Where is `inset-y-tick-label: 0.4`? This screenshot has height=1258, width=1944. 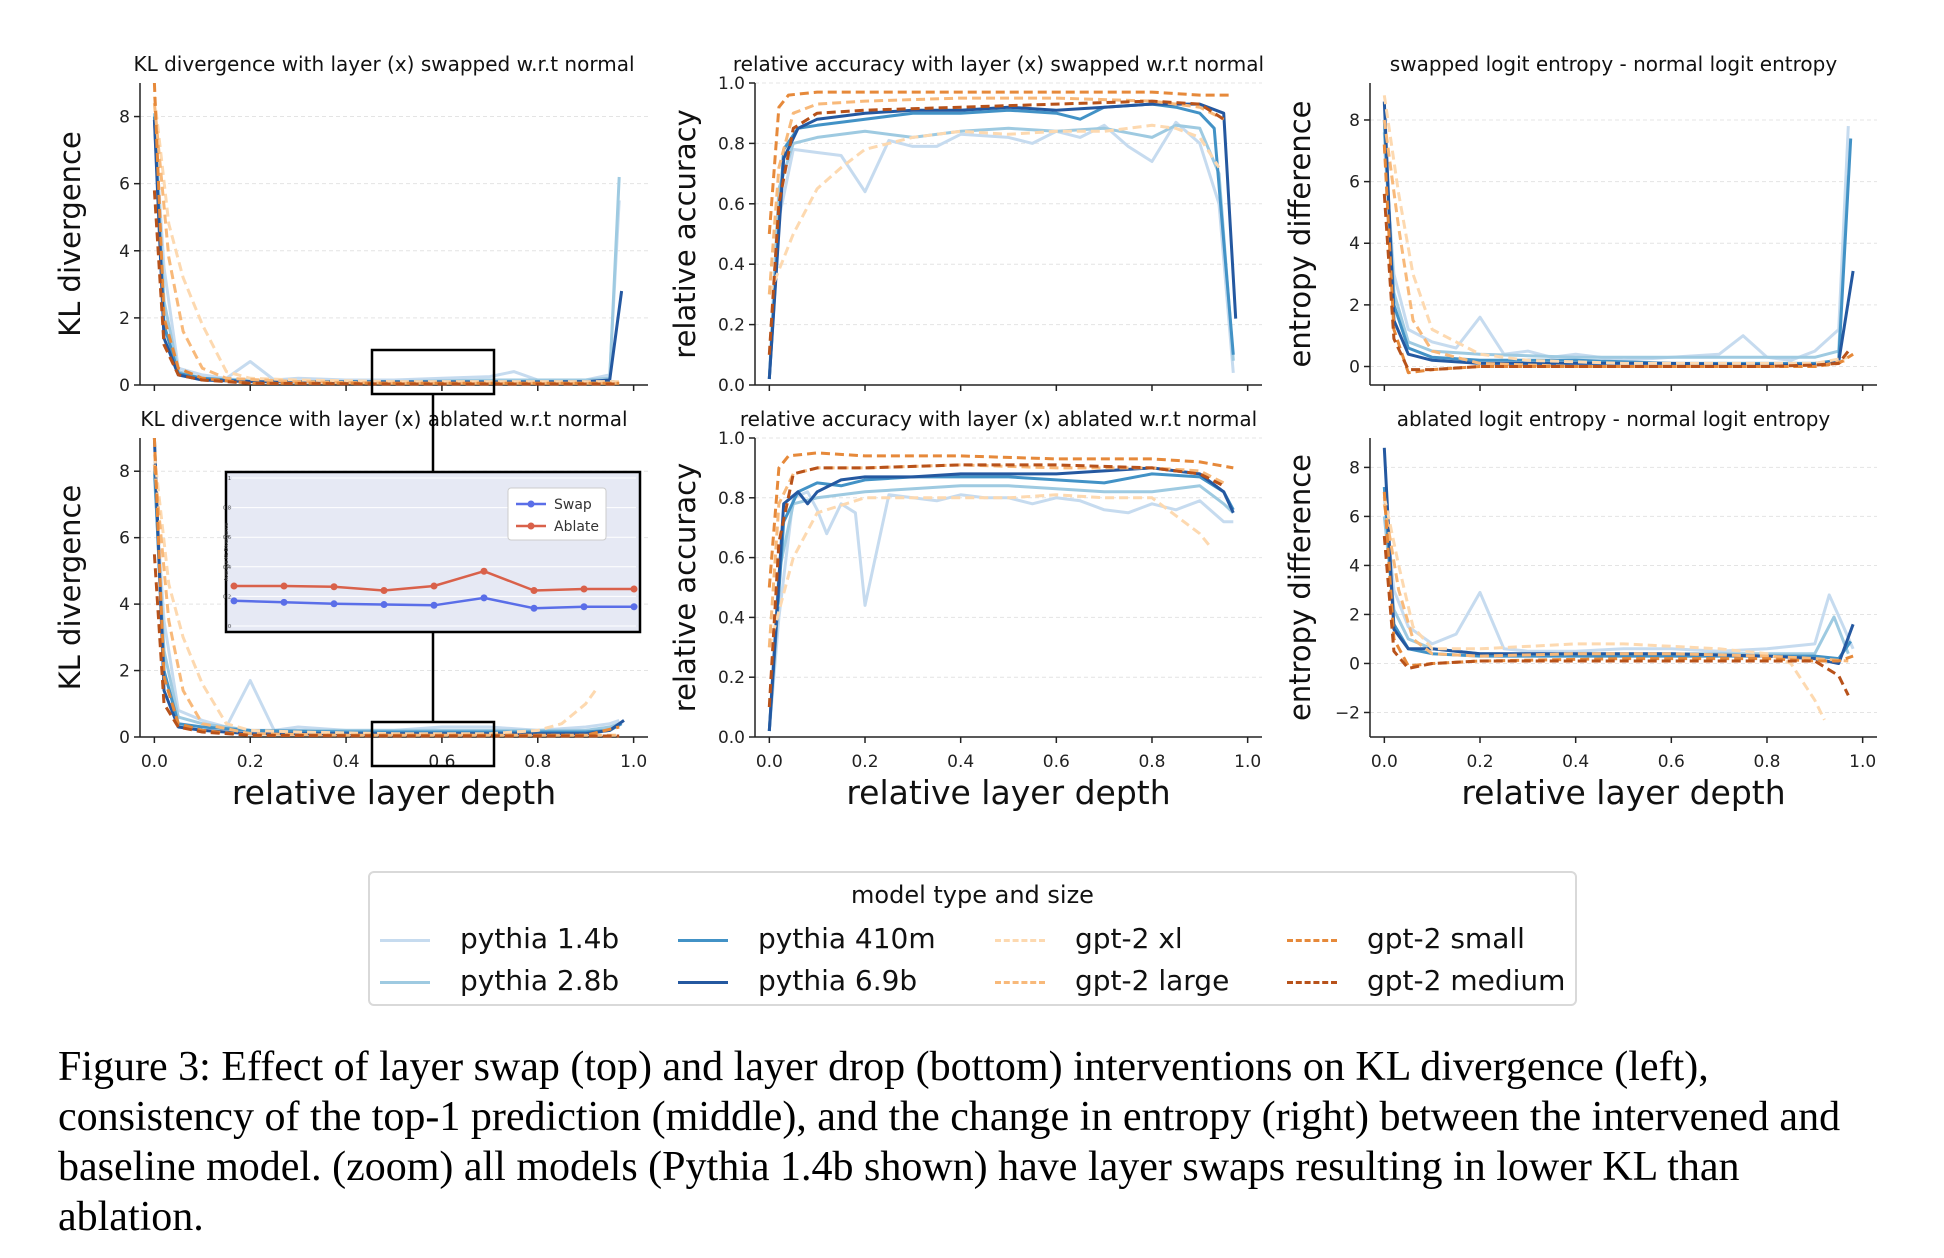
inset-y-tick-label: 0.4 is located at coordinates (227, 568).